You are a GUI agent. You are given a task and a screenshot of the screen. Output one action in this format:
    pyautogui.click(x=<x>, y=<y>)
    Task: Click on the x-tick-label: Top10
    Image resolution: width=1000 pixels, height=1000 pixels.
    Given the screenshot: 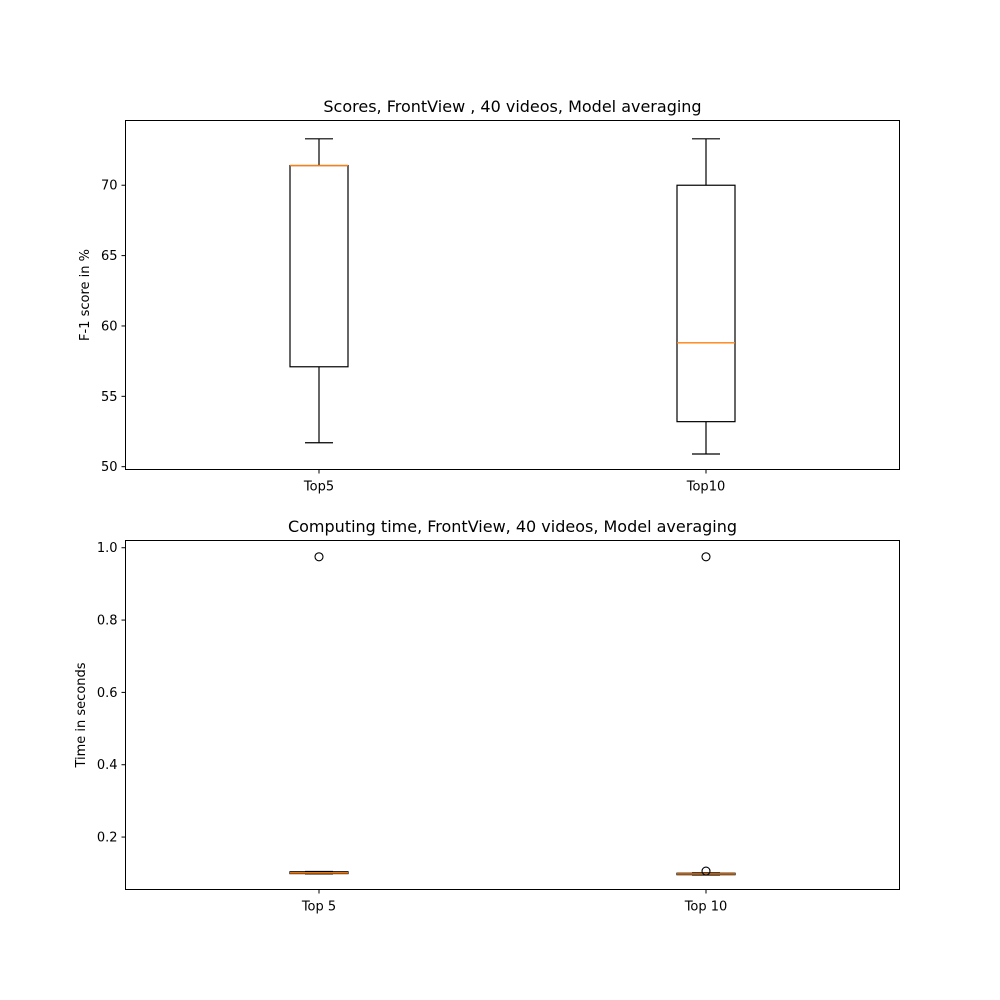 What is the action you would take?
    pyautogui.click(x=705, y=487)
    